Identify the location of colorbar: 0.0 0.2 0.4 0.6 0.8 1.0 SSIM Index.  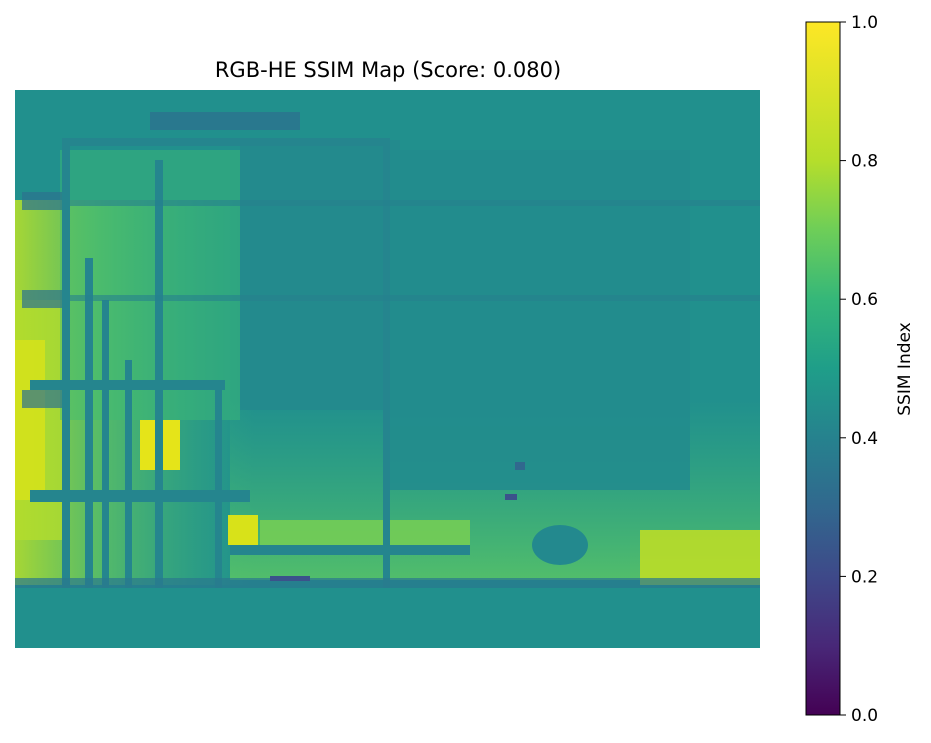
(860, 369).